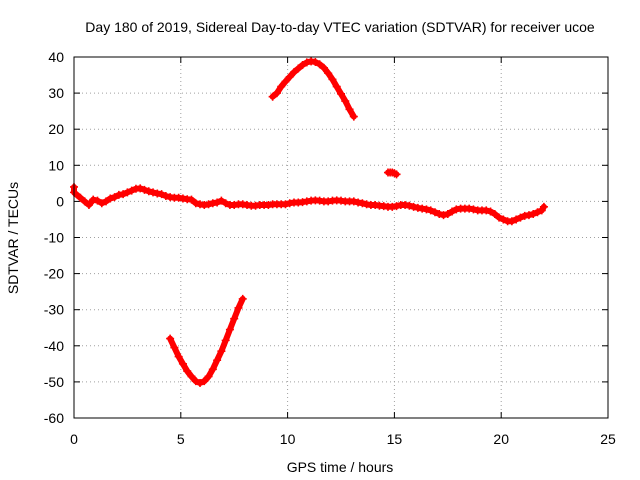  Describe the element at coordinates (288, 439) in the screenshot. I see `x-tick-label: 10` at that location.